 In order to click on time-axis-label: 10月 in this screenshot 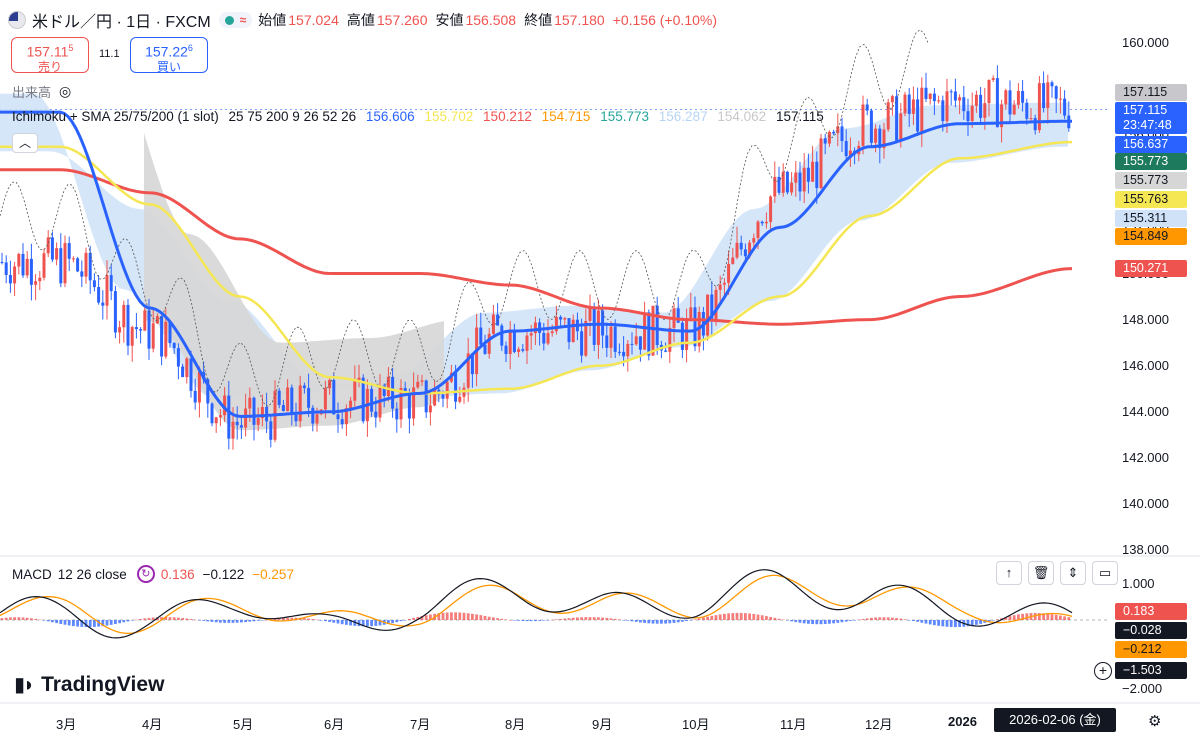, I will do `click(696, 724)`.